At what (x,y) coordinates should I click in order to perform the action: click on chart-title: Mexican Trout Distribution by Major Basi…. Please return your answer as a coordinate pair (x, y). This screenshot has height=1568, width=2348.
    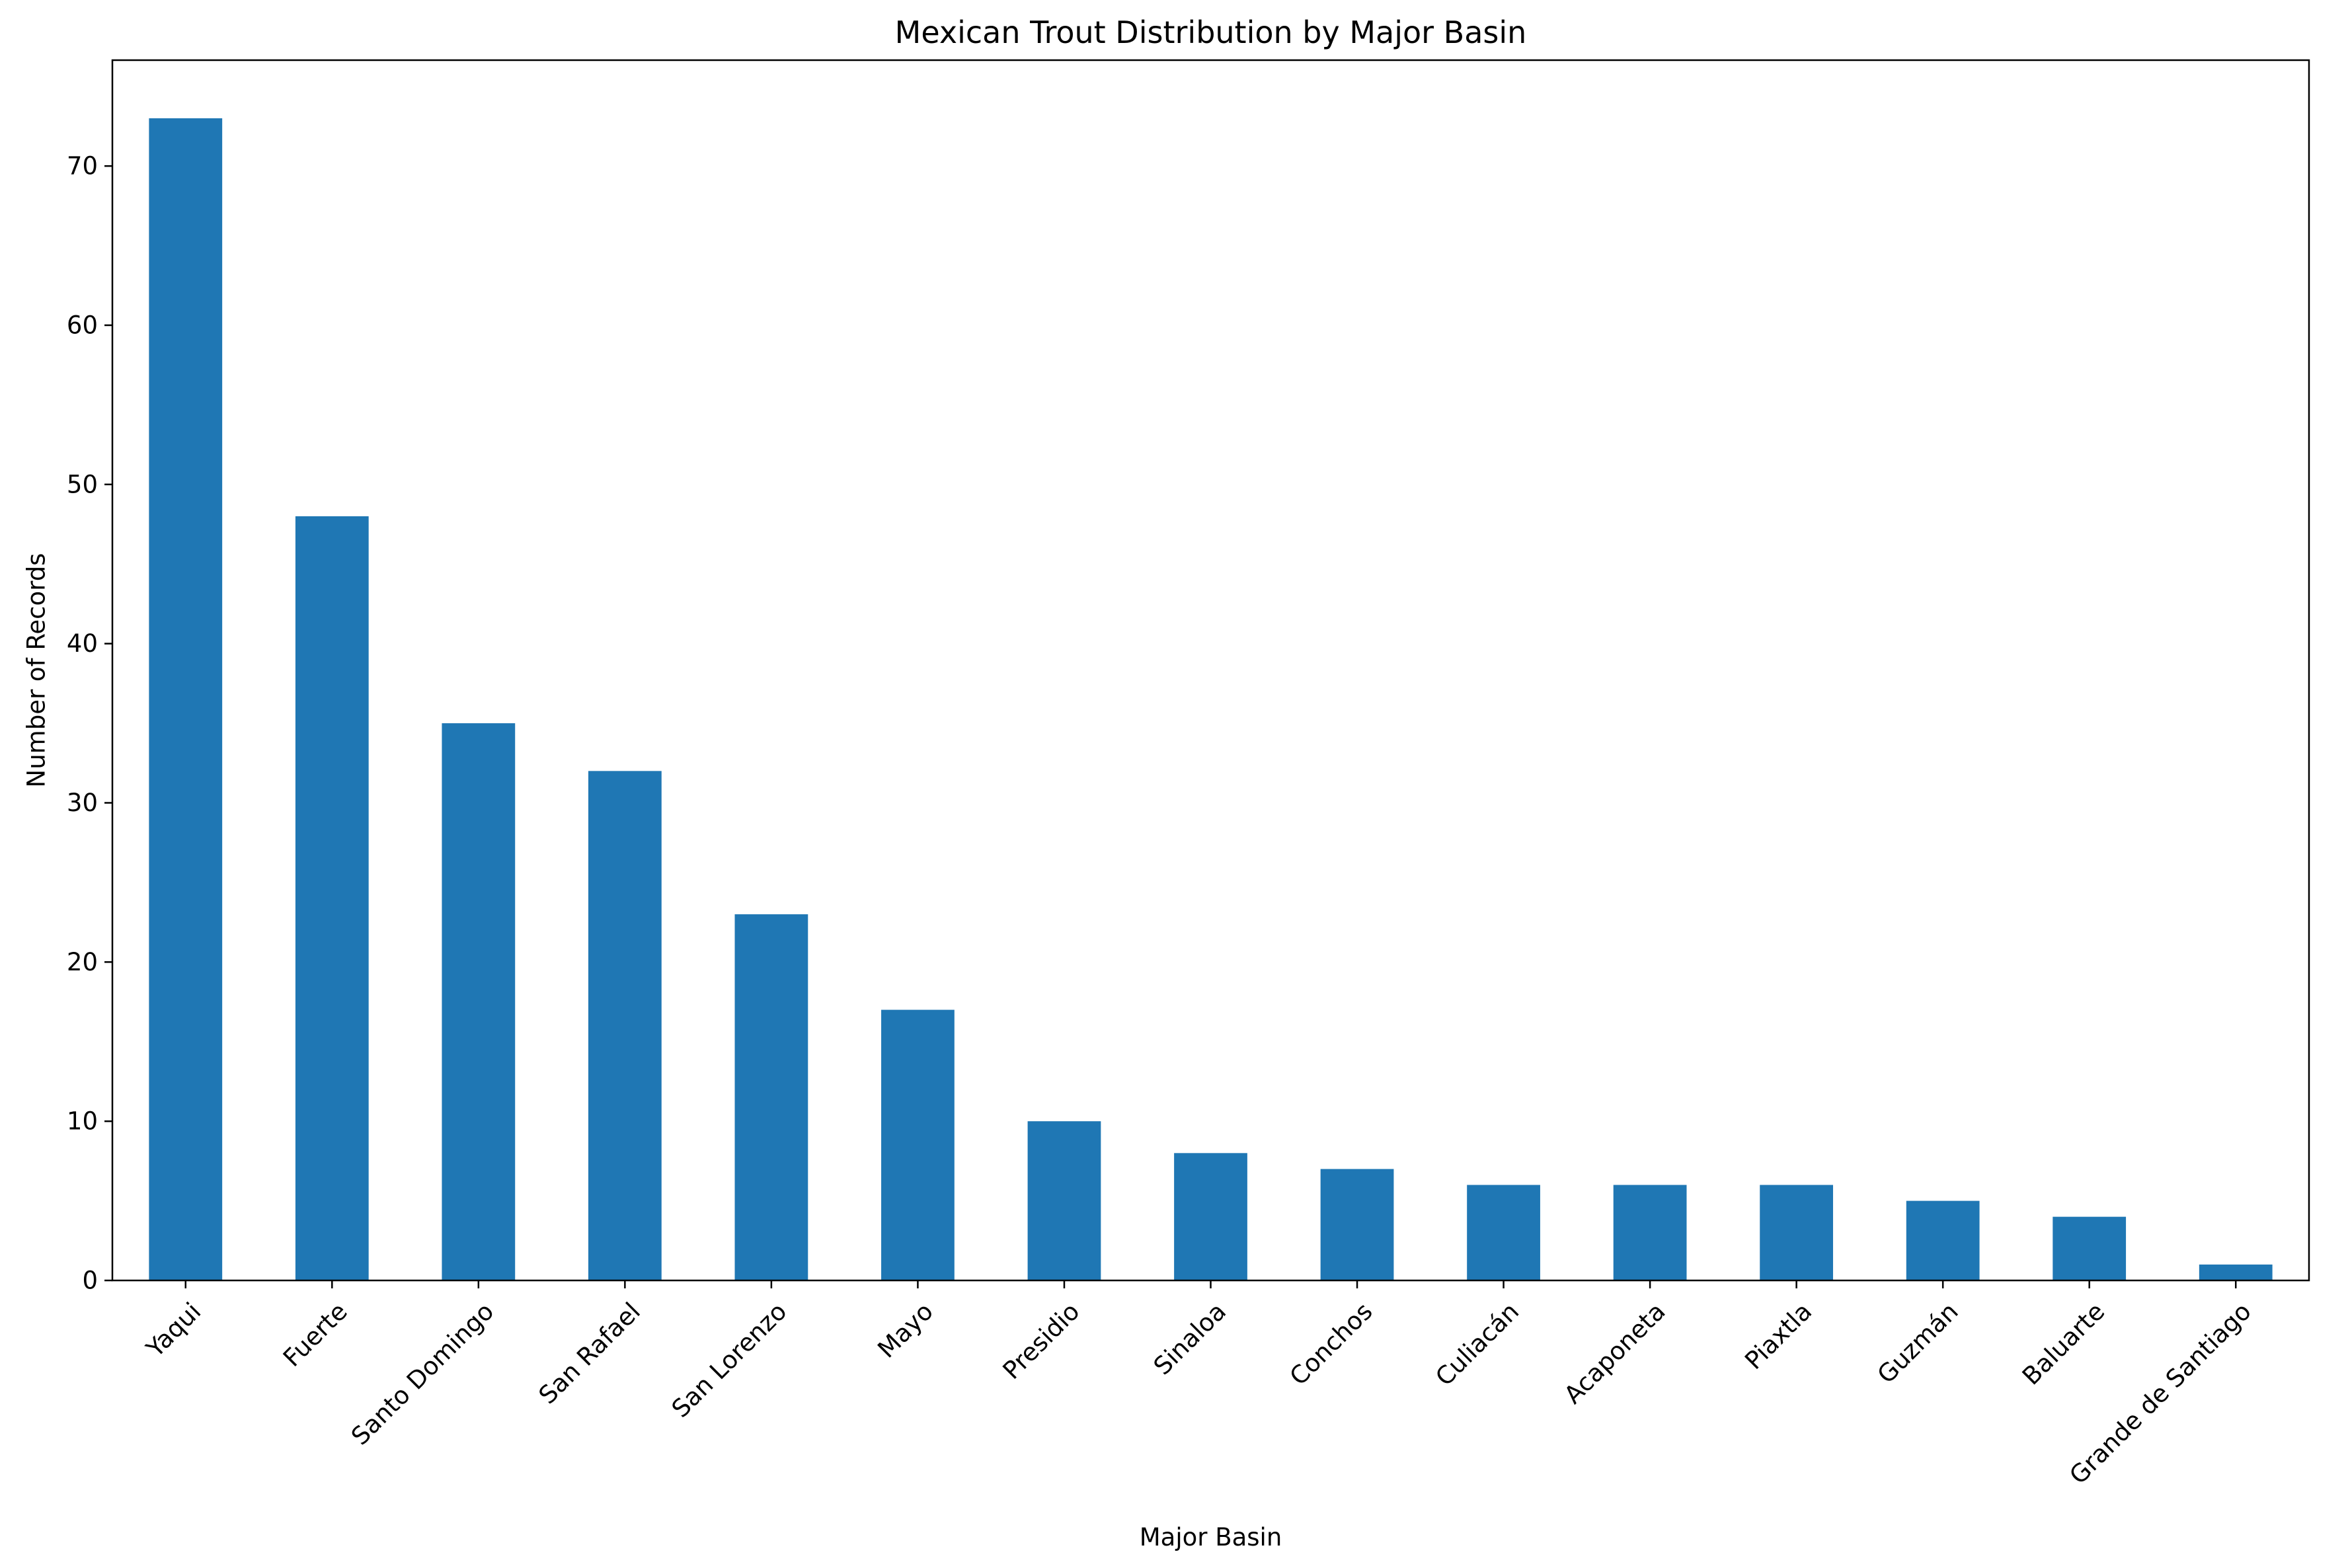
    Looking at the image, I should click on (1211, 32).